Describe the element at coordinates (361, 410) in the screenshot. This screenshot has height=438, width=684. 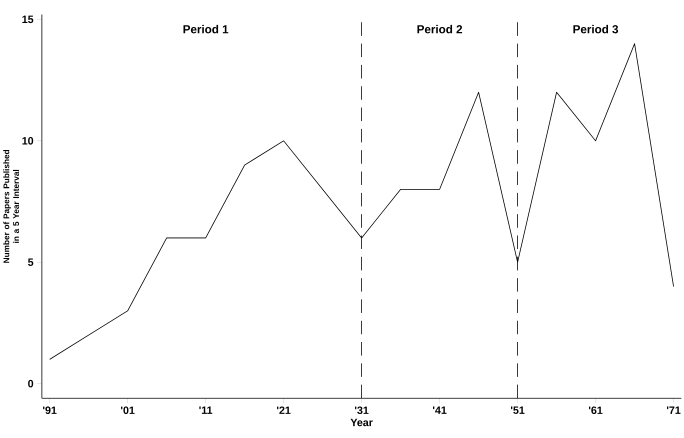
I see `x-tick-label: '31` at that location.